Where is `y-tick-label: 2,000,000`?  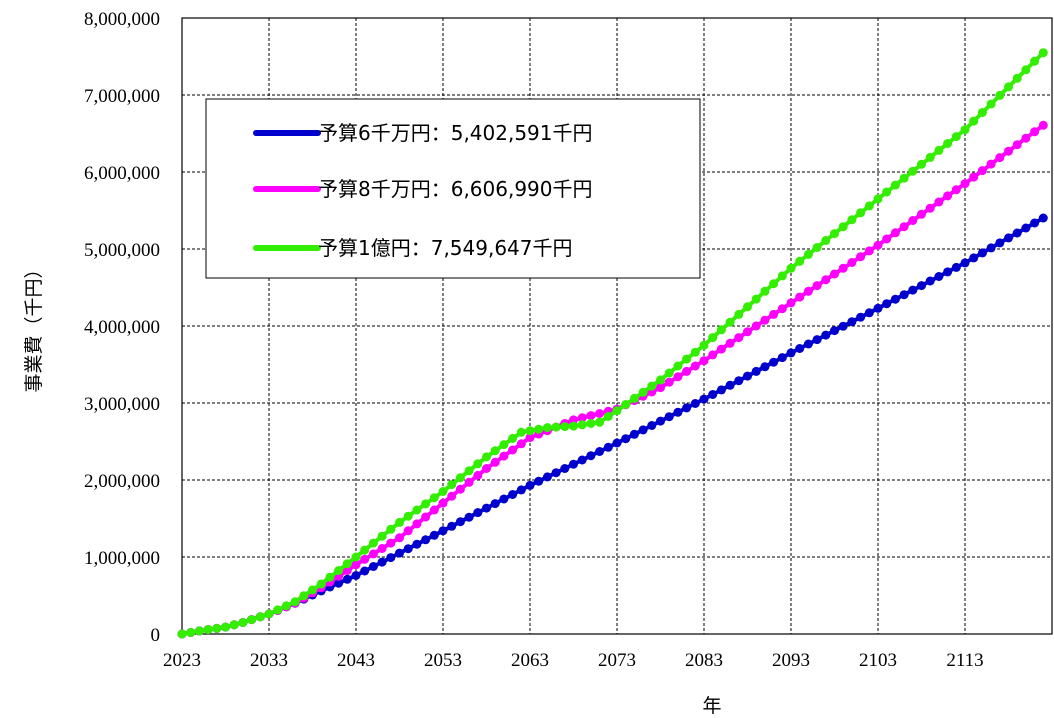
y-tick-label: 2,000,000 is located at coordinates (122, 481).